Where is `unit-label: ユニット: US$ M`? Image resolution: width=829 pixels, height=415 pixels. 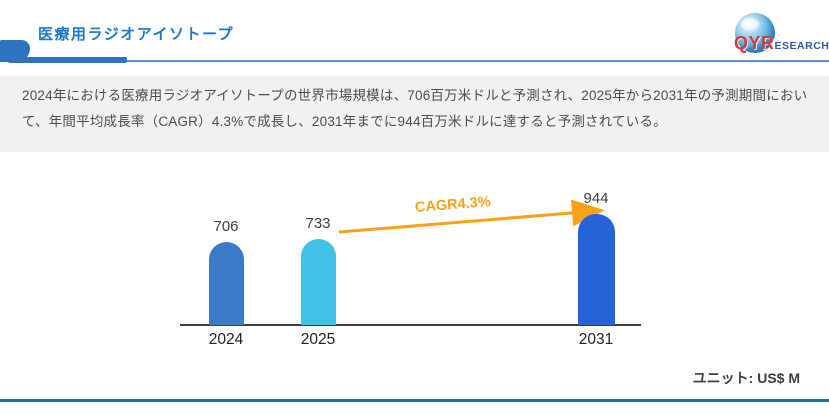 unit-label: ユニット: US$ M is located at coordinates (746, 378).